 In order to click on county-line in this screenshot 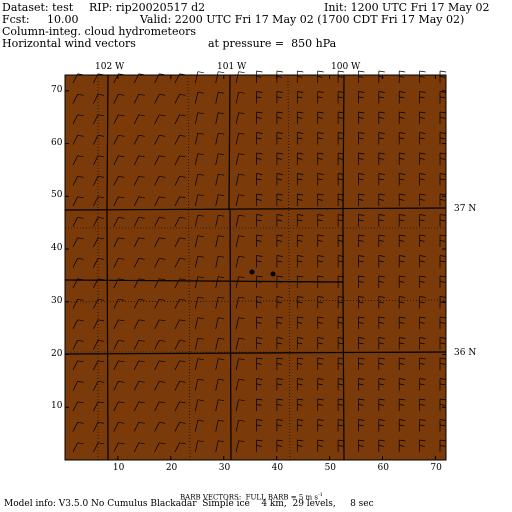, I will do `click(189, 267)`.